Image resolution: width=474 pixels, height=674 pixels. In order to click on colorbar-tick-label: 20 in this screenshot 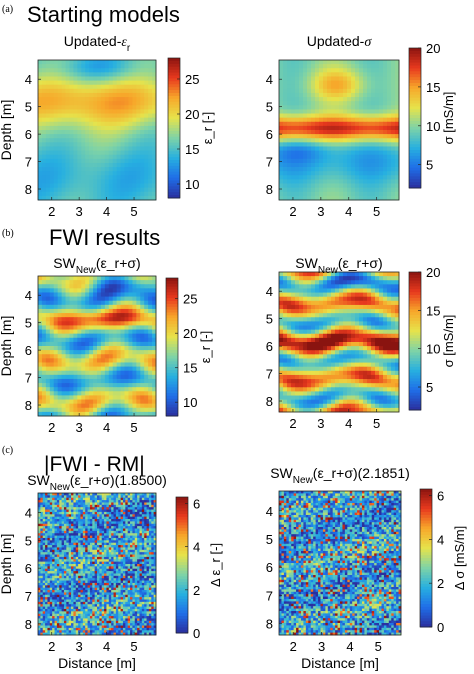, I will do `click(192, 114)`.